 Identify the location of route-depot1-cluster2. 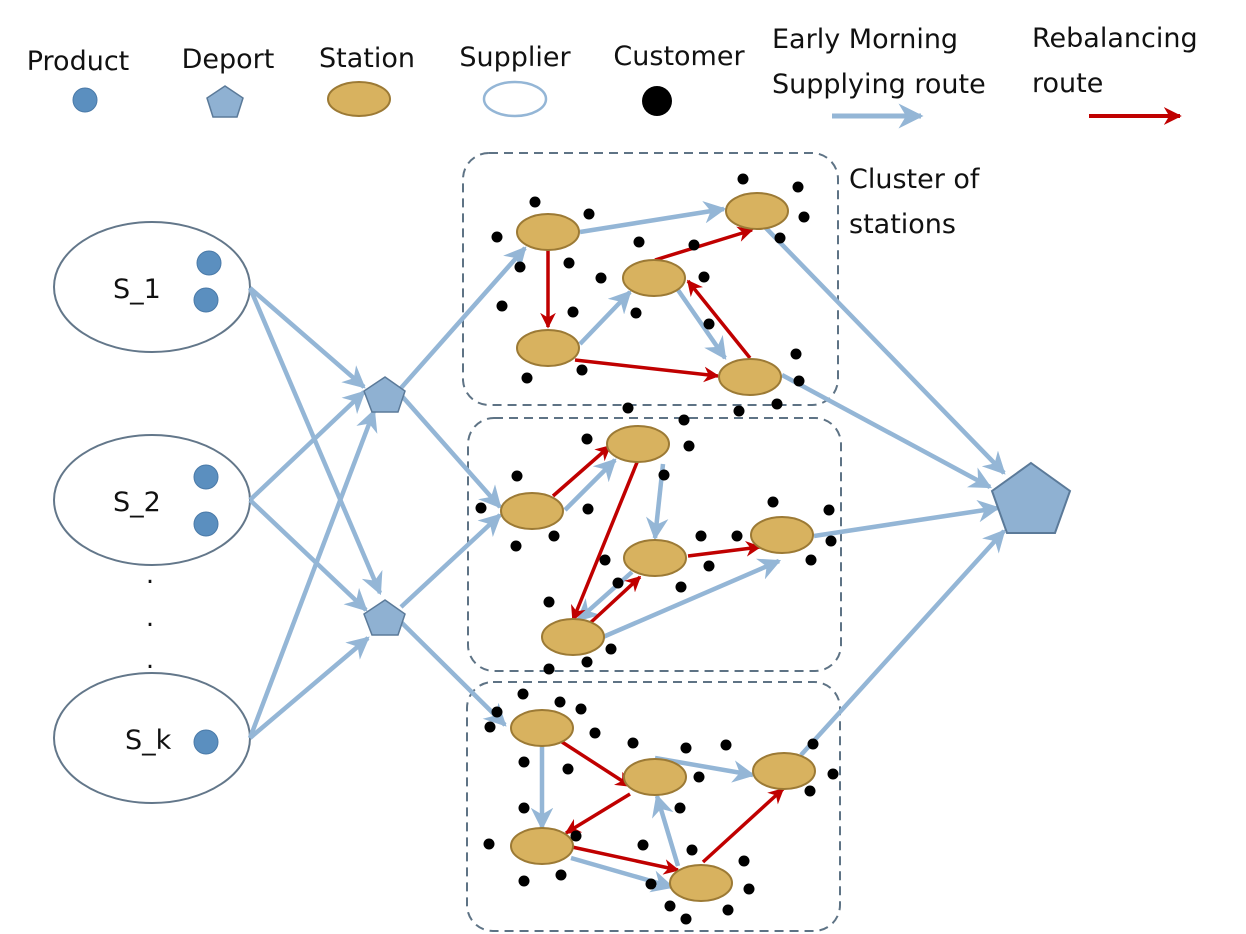
(450, 451).